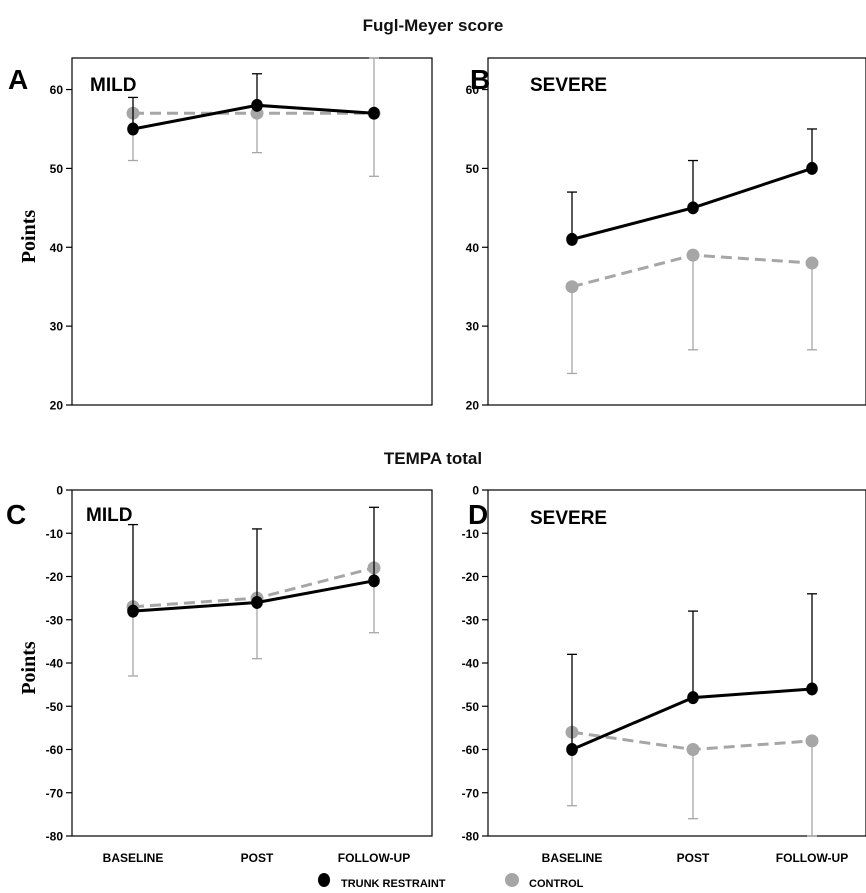 This screenshot has width=866, height=893. What do you see at coordinates (324, 880) in the screenshot?
I see `legend-marker-trunk-restraint` at bounding box center [324, 880].